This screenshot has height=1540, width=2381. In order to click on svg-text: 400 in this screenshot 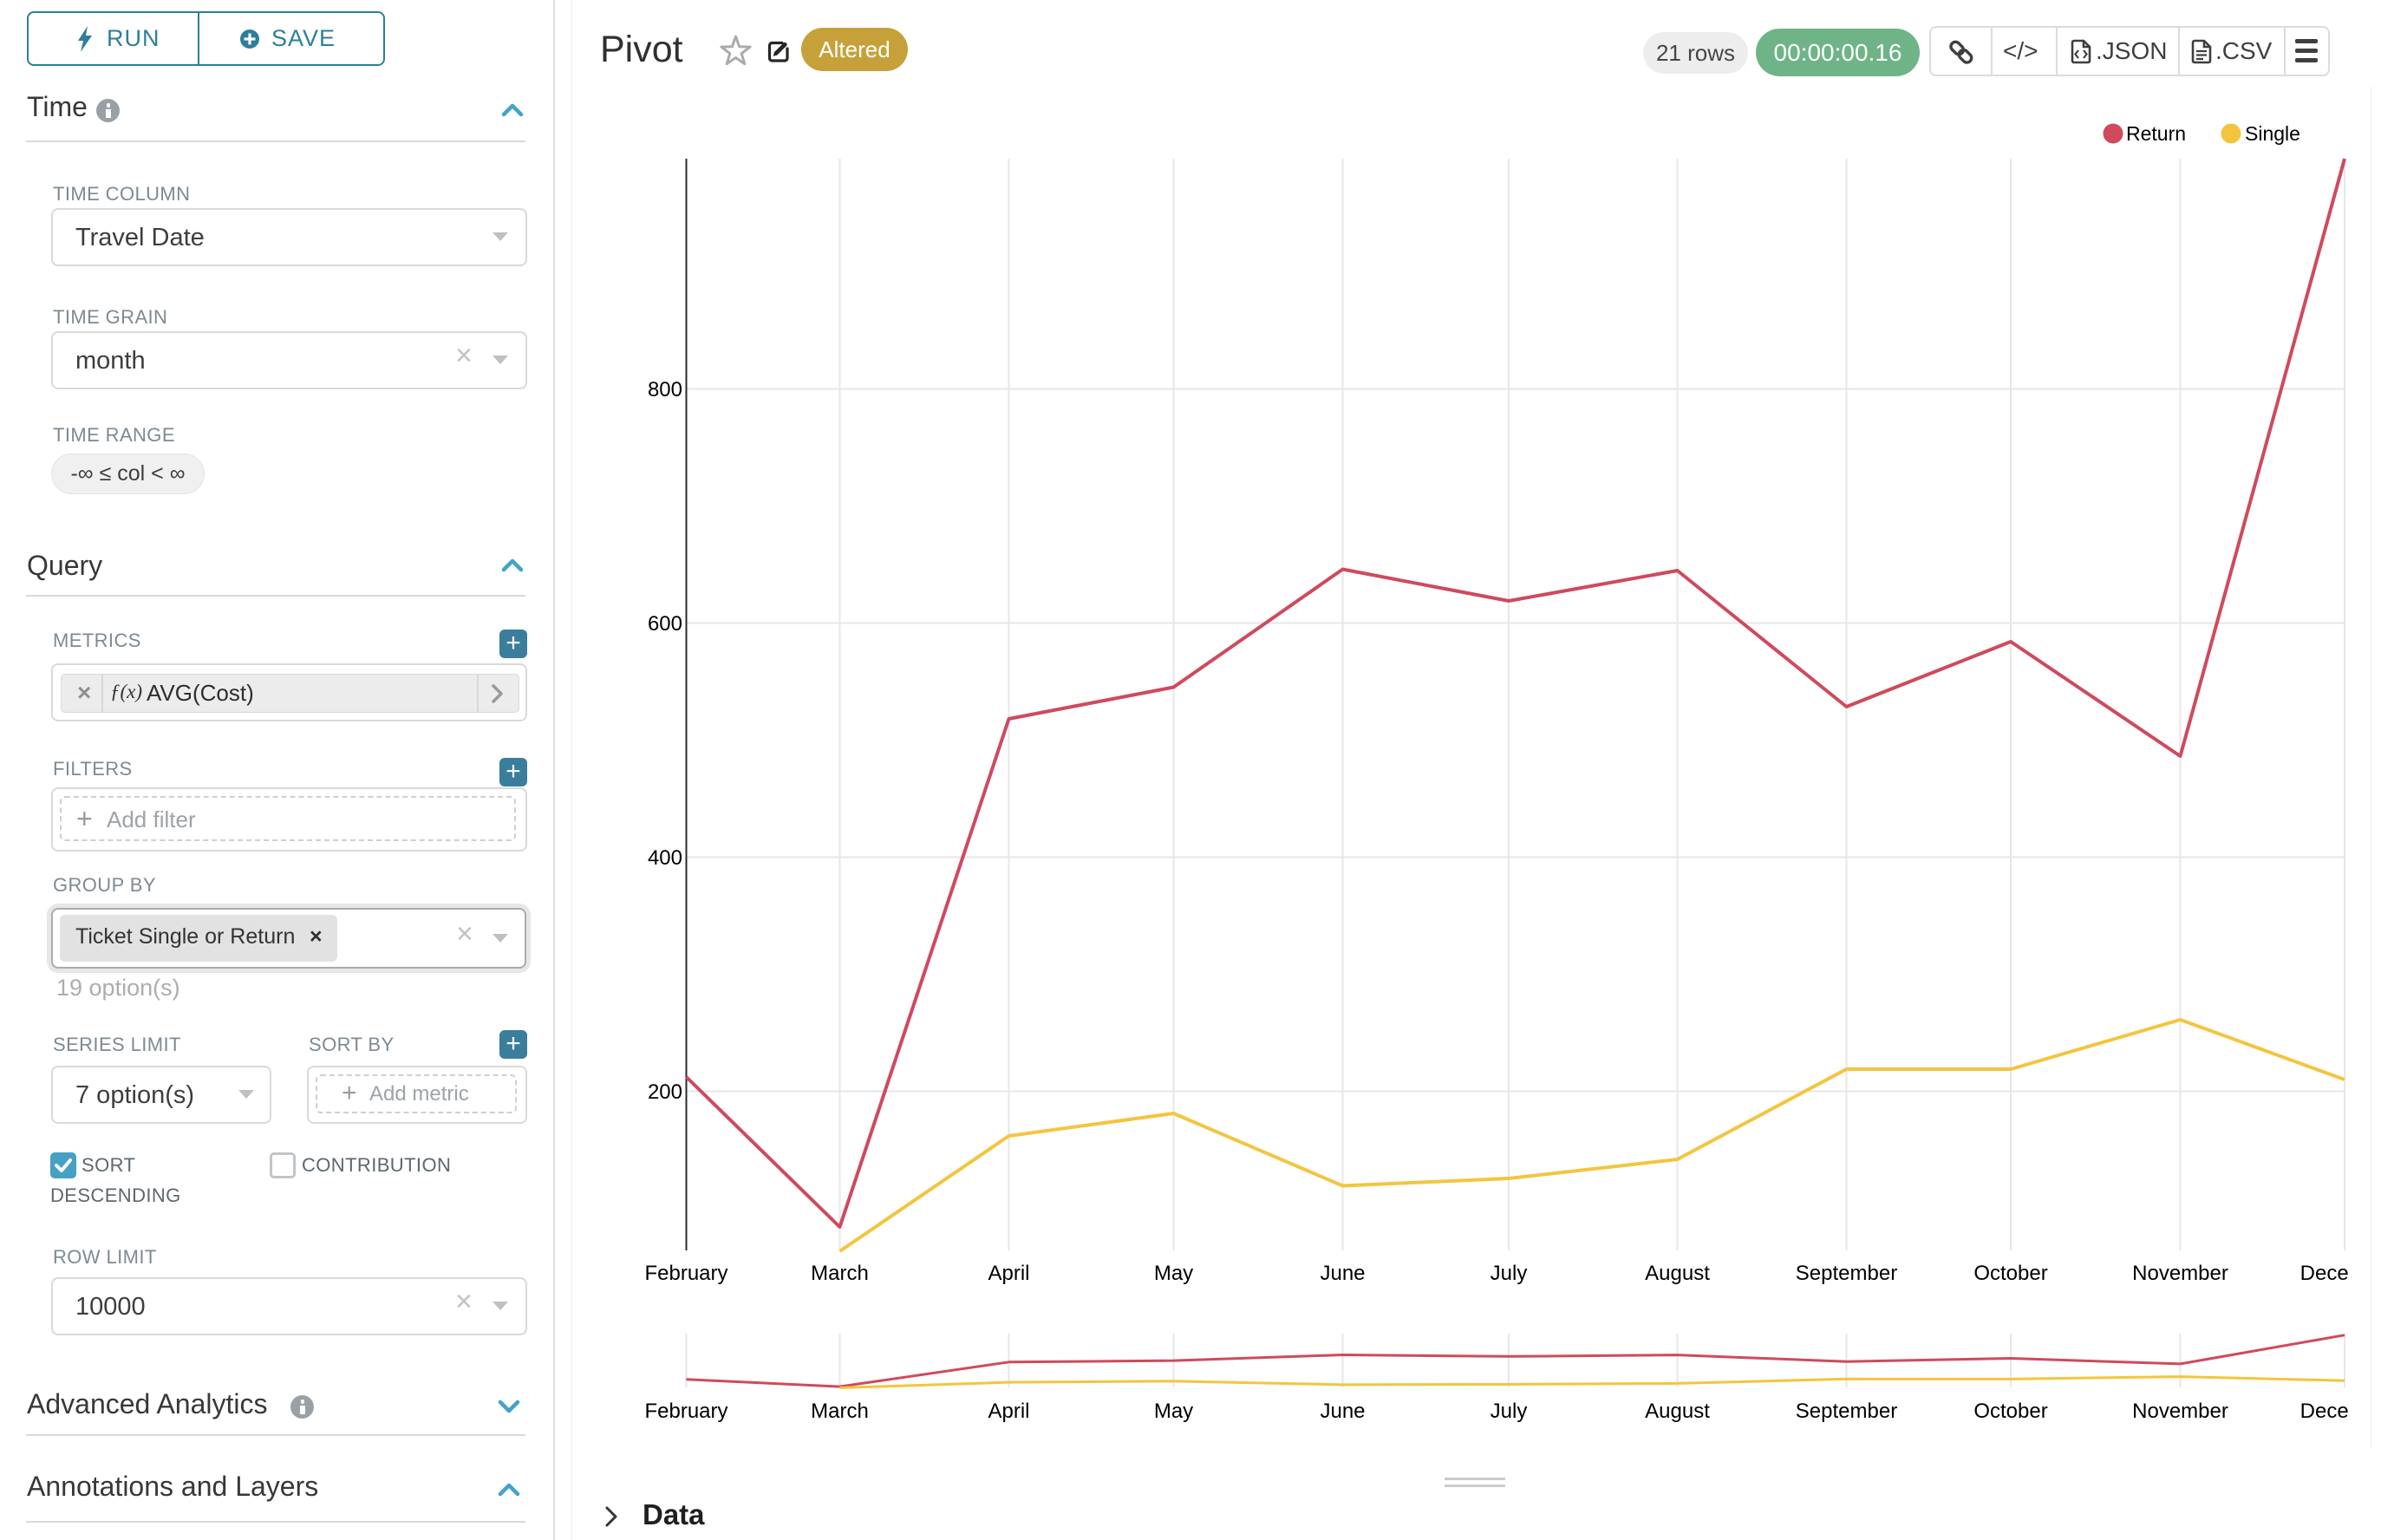, I will do `click(665, 858)`.